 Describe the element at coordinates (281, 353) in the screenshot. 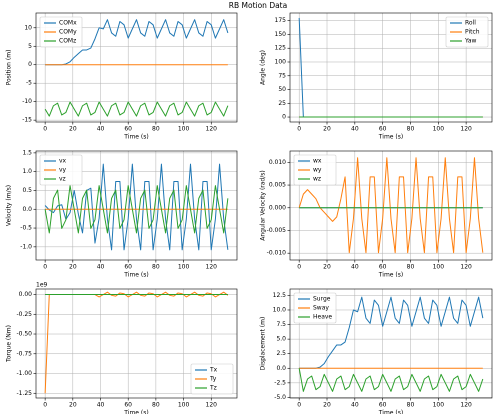

I see `y-tick-label: 2.5` at that location.